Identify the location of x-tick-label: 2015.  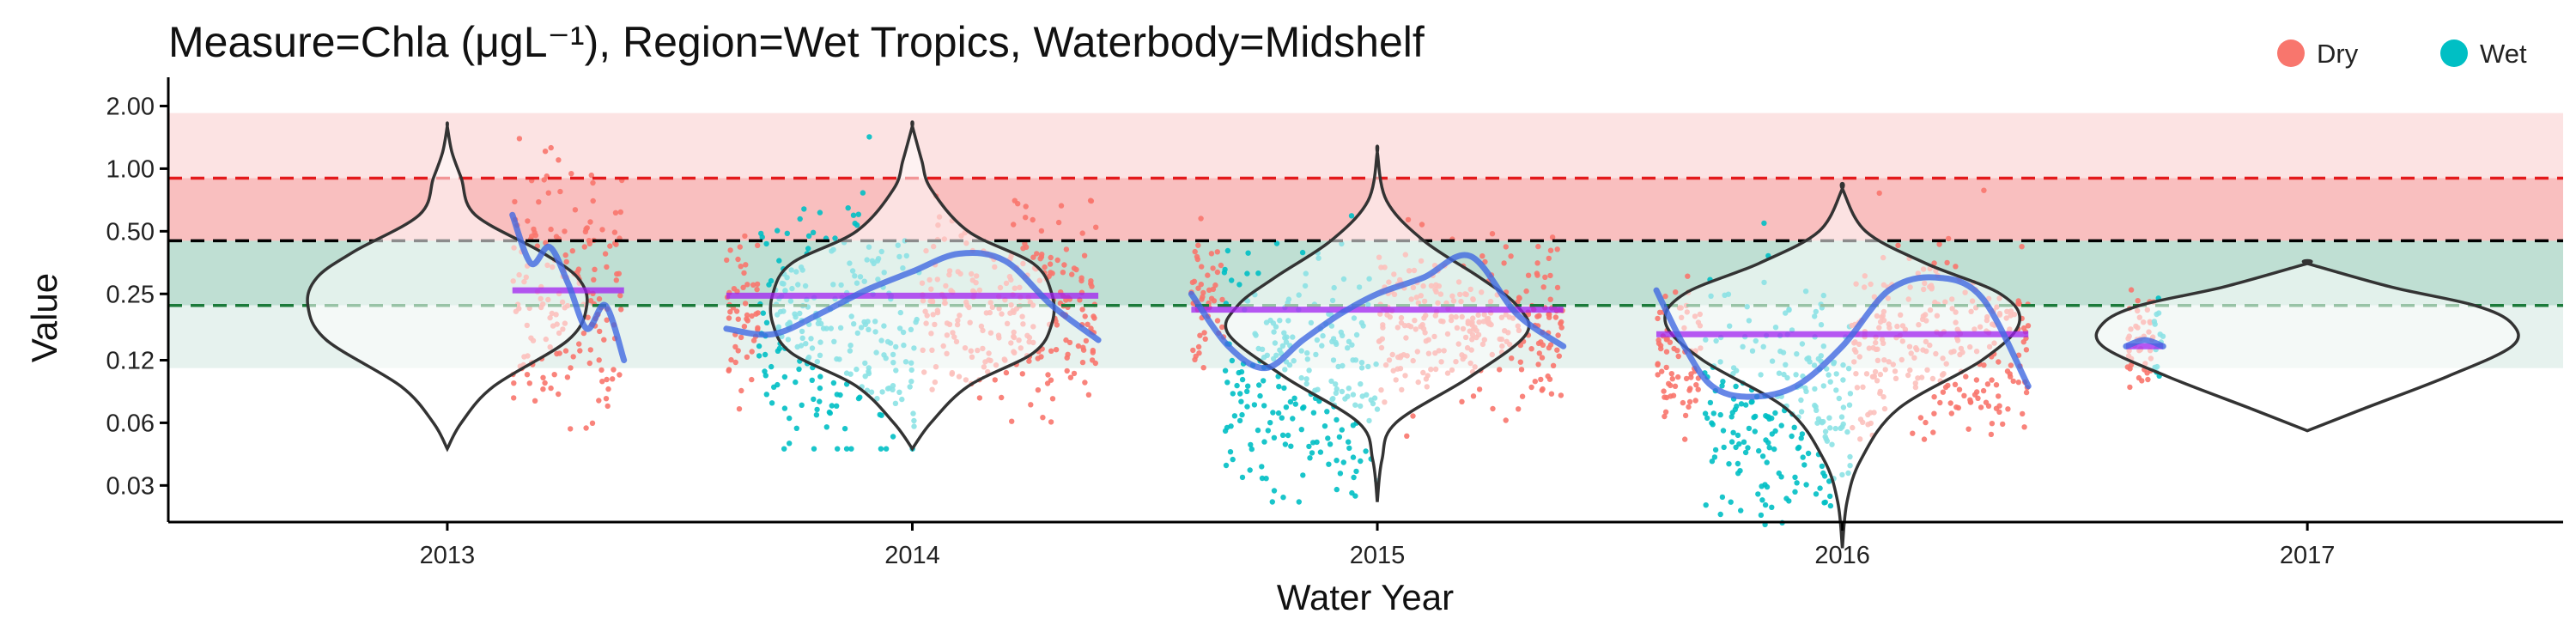
(1378, 555).